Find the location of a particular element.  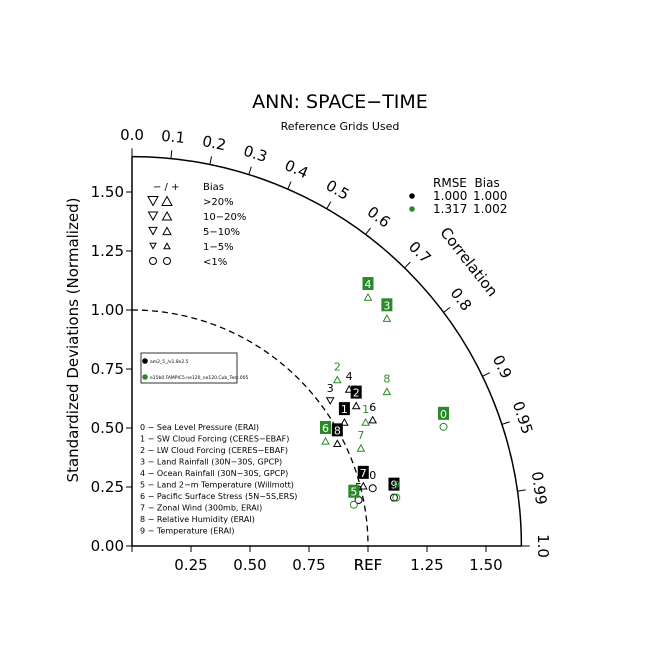

data-point-label: 1 is located at coordinates (344, 409).